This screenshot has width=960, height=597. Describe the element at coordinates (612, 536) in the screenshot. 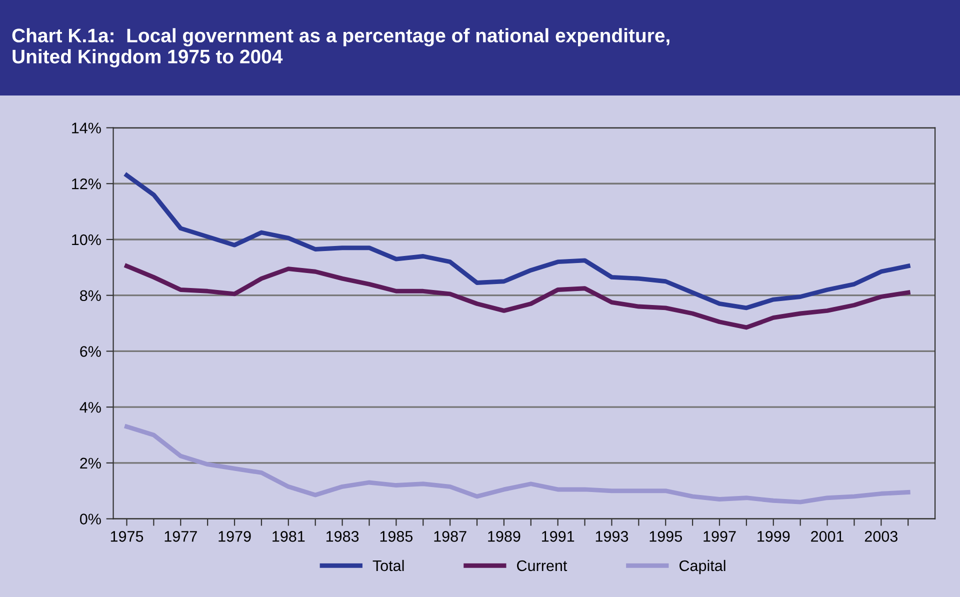

I see `x-tick-label: 1993` at that location.